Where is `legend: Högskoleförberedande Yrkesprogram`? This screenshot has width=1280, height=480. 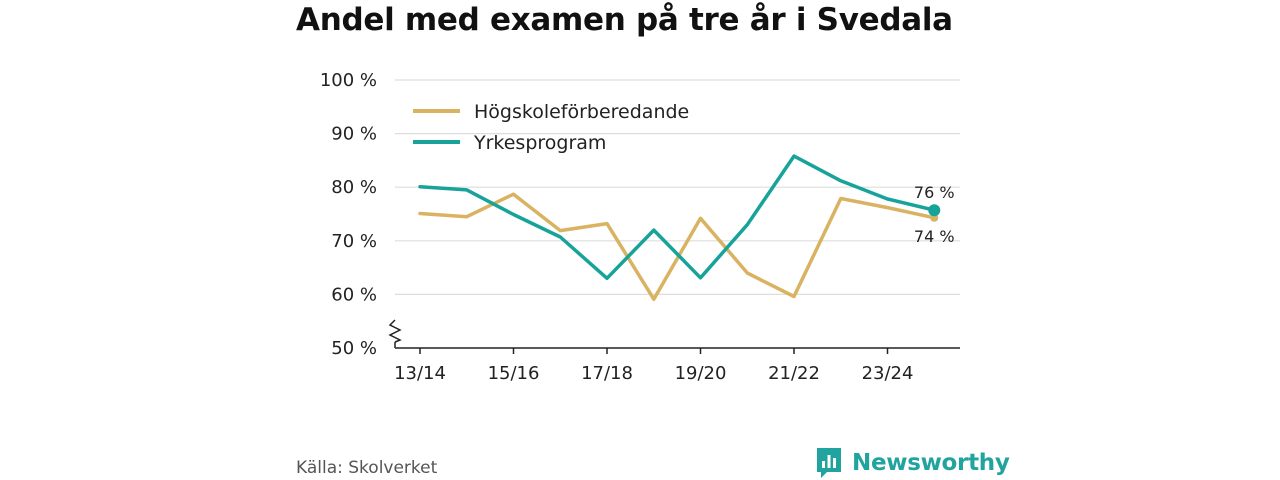
legend: Högskoleförberedande Yrkesprogram is located at coordinates (551, 127).